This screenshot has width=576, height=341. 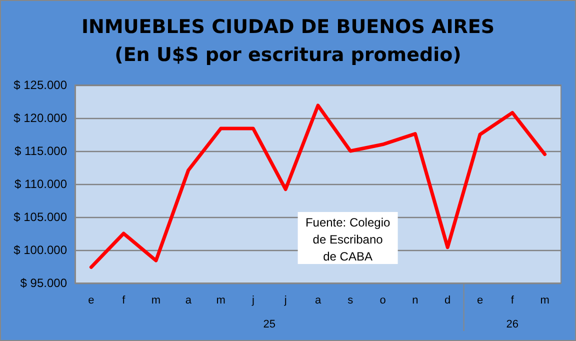 What do you see at coordinates (44, 283) in the screenshot?
I see `y-tick-label: $ 95.000` at bounding box center [44, 283].